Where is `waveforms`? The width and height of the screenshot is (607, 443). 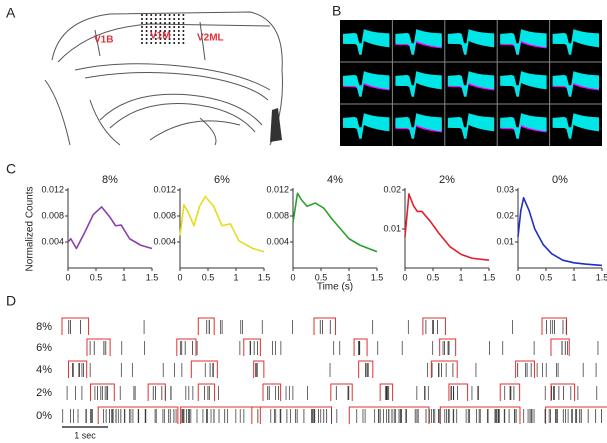 waveforms is located at coordinates (471, 83).